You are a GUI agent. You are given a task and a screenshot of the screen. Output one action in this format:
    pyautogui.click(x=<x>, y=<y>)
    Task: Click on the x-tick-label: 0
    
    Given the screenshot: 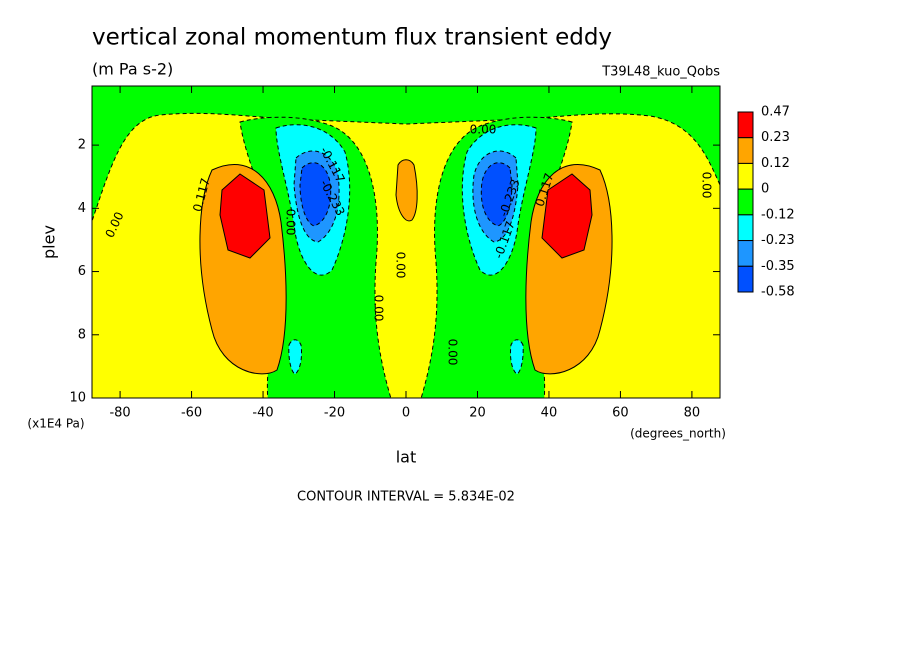 What is the action you would take?
    pyautogui.click(x=406, y=413)
    